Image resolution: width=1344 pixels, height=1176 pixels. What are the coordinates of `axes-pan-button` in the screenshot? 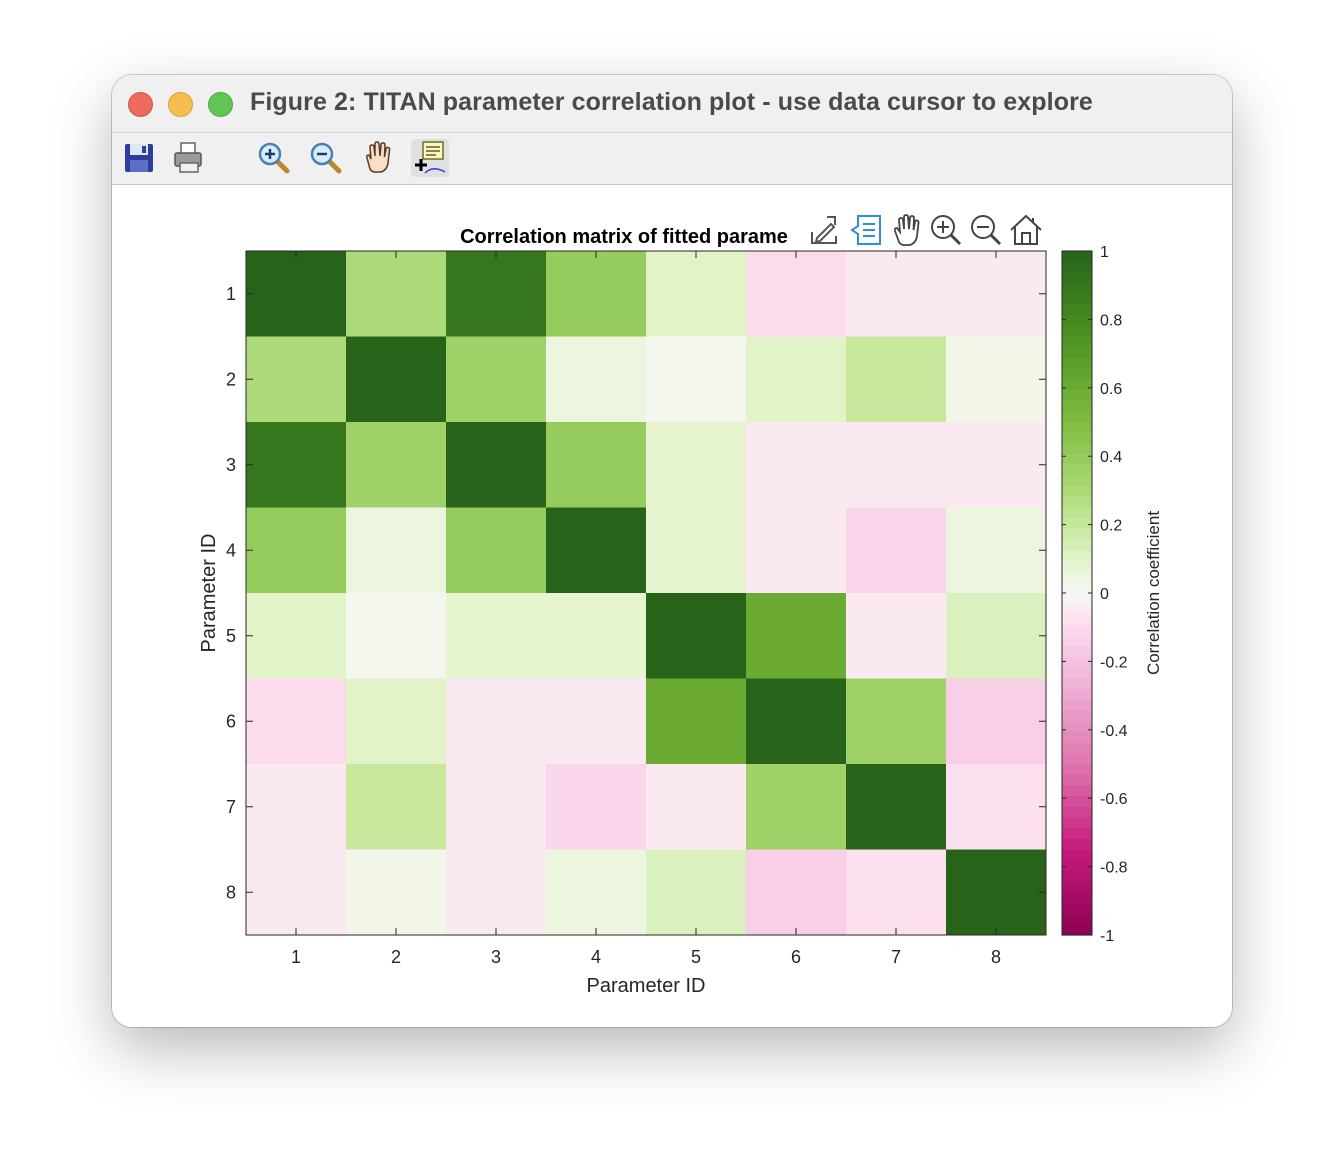 It's located at (906, 230).